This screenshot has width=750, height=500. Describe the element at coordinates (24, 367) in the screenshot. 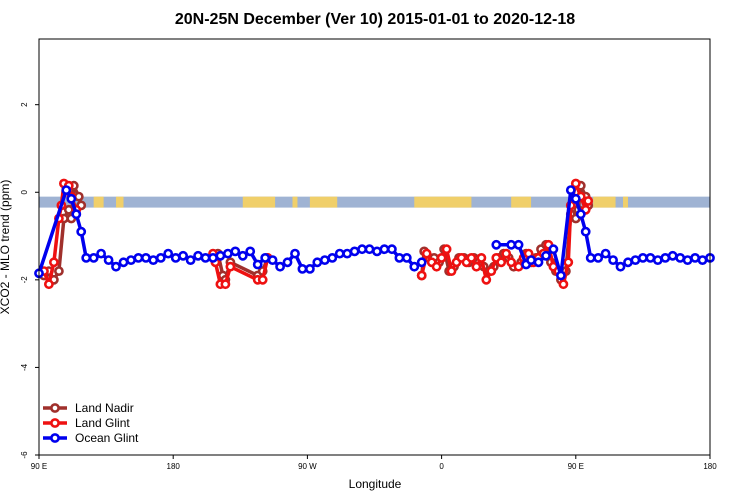

I see `y-tick-label-1: -4` at that location.